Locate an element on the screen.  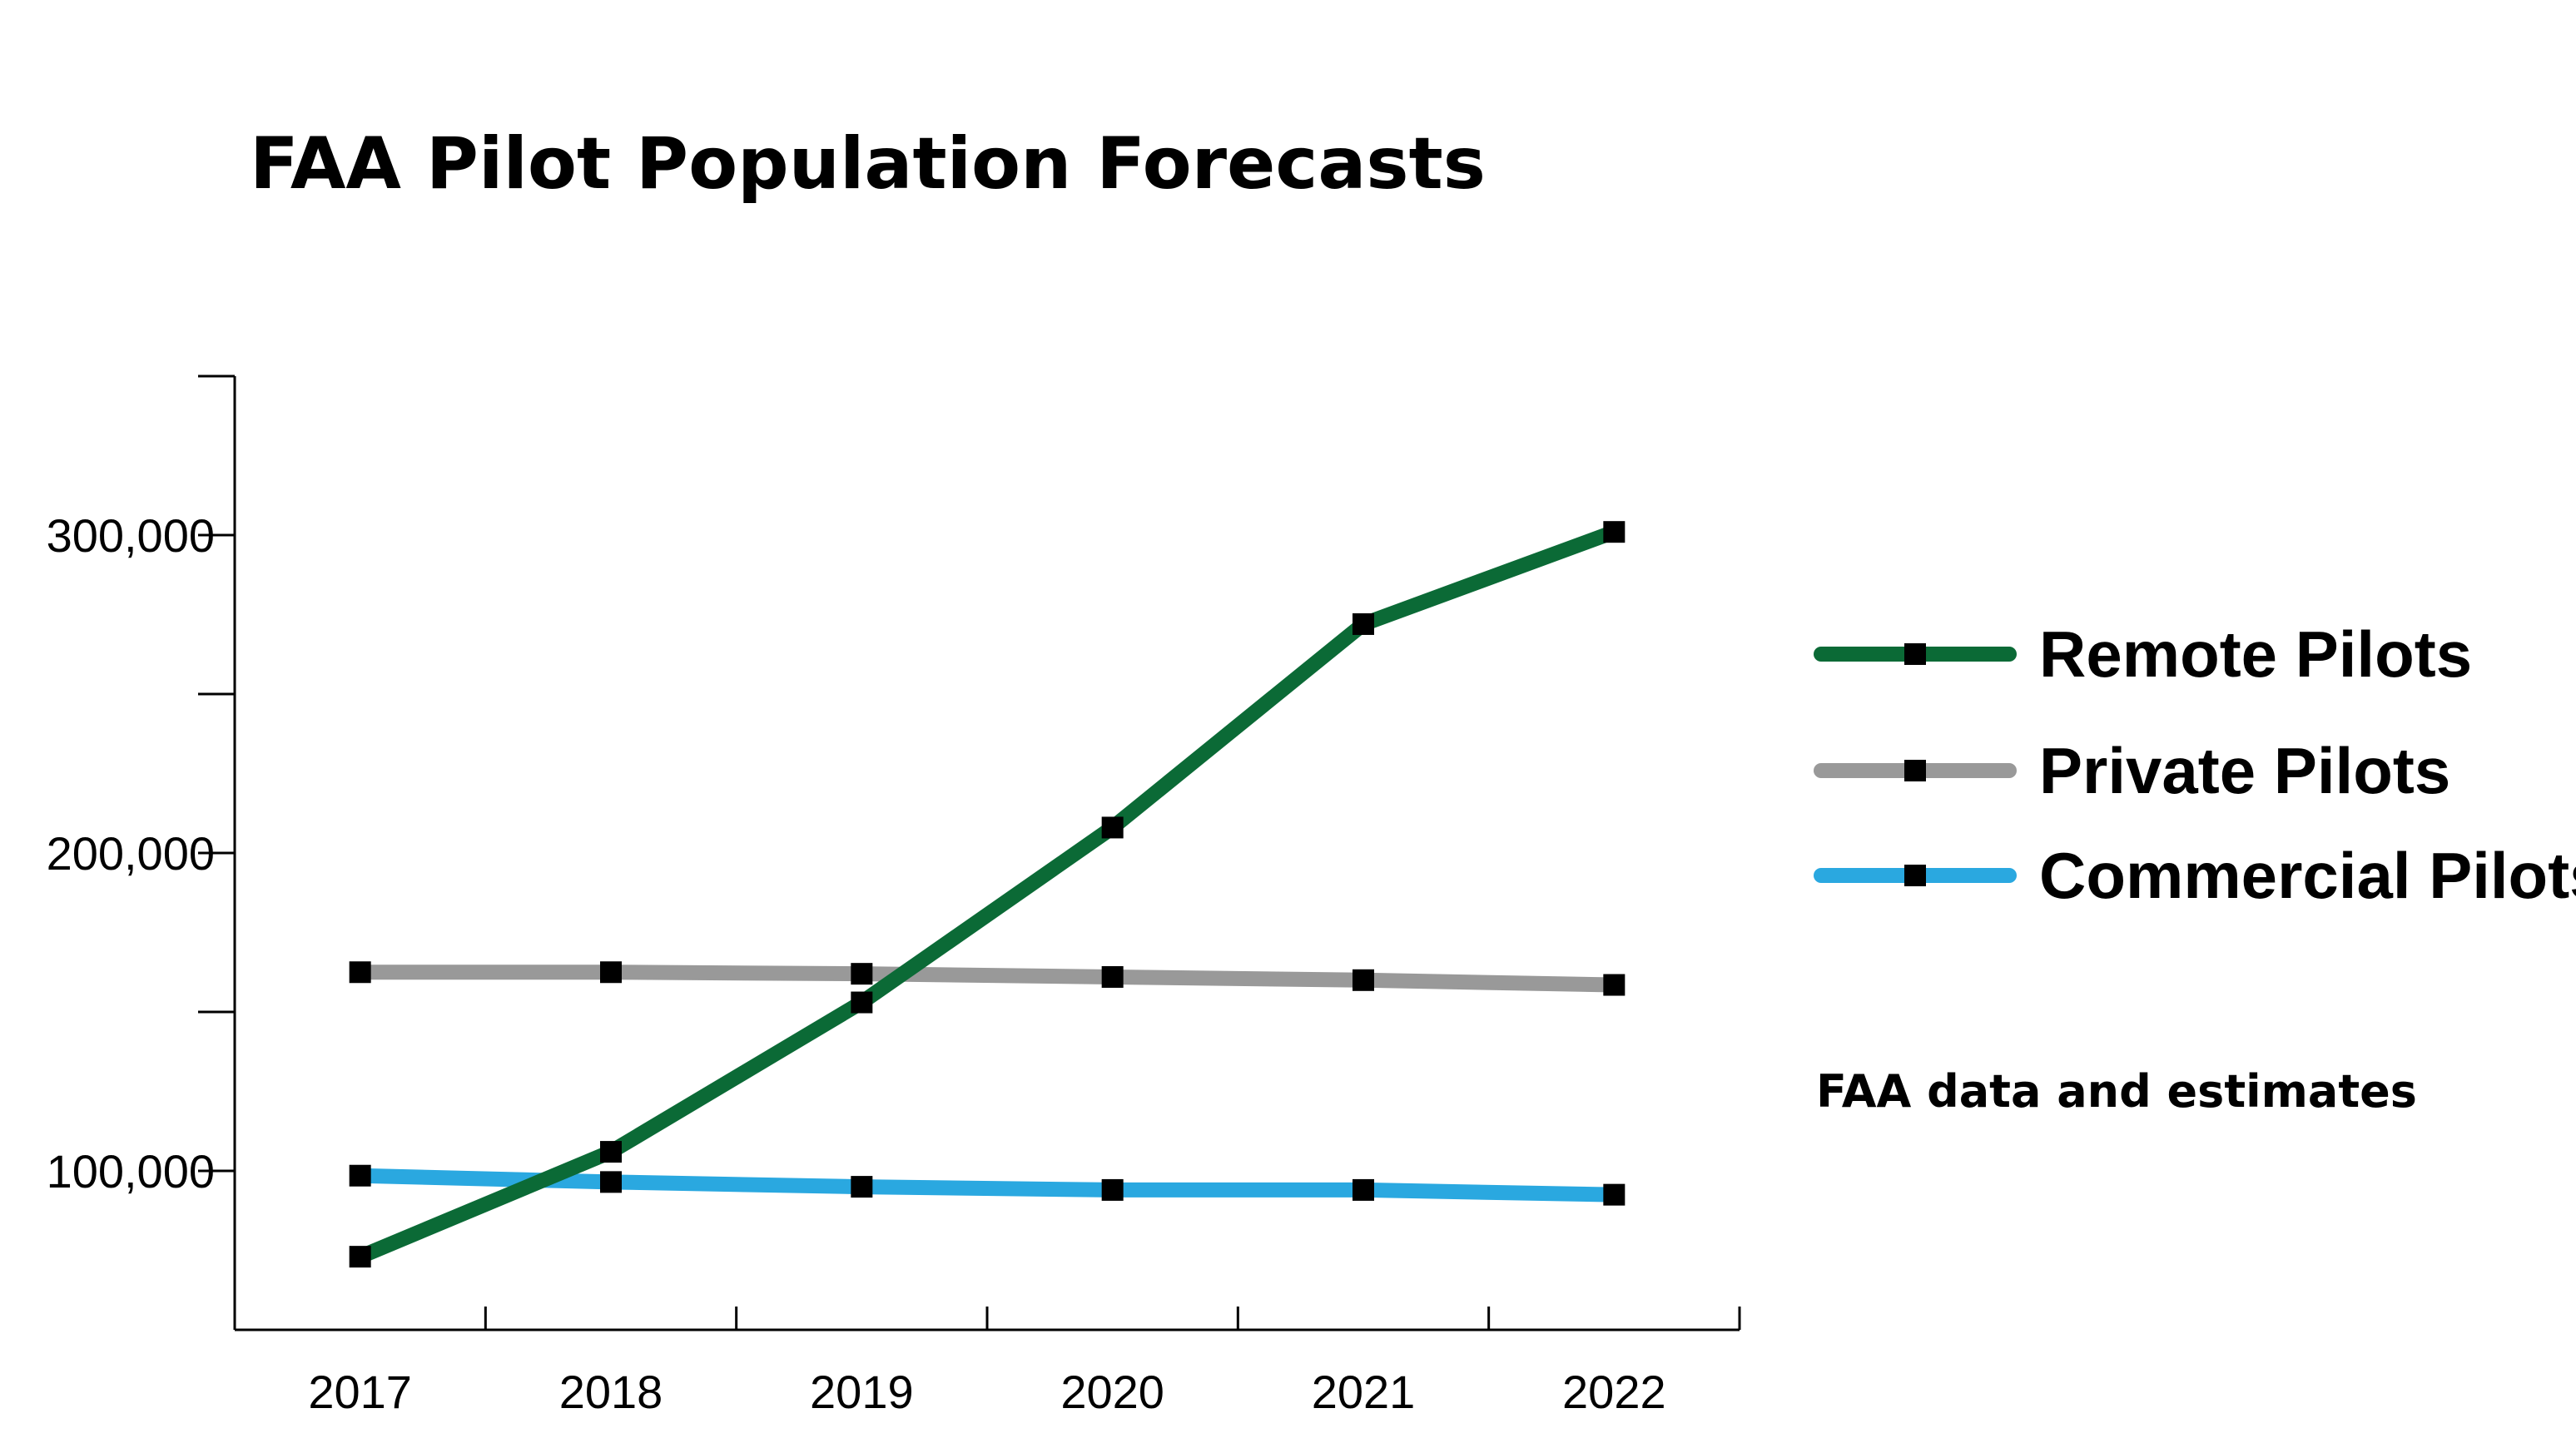
x-axis-ticks: 2017 2018 2019 2020 2021 2022 is located at coordinates (1024, 1362).